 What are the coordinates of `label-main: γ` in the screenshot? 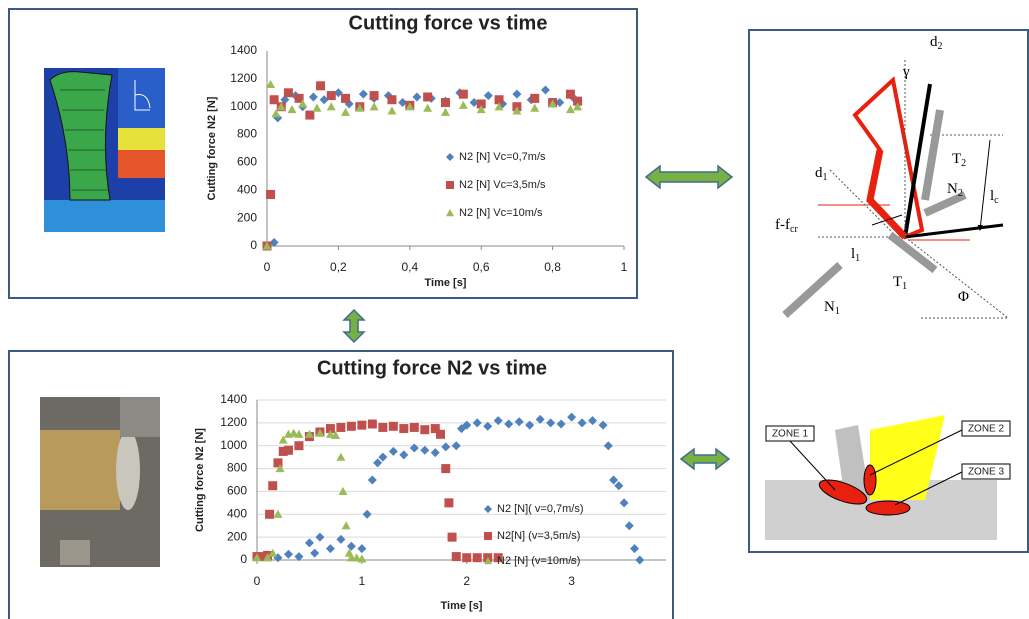 It's located at (906, 72).